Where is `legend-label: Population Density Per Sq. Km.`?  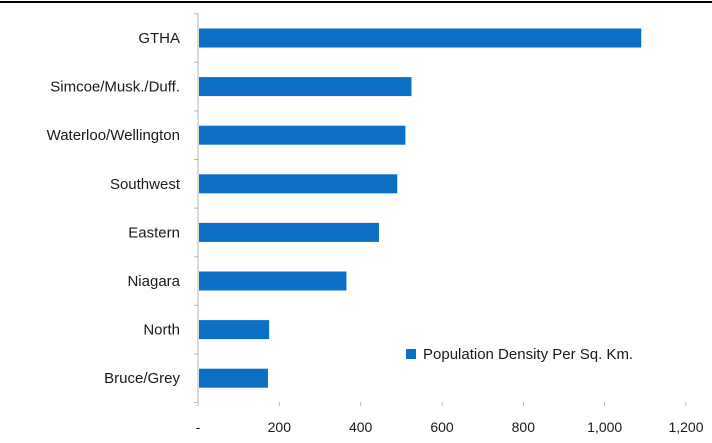 legend-label: Population Density Per Sq. Km. is located at coordinates (528, 354).